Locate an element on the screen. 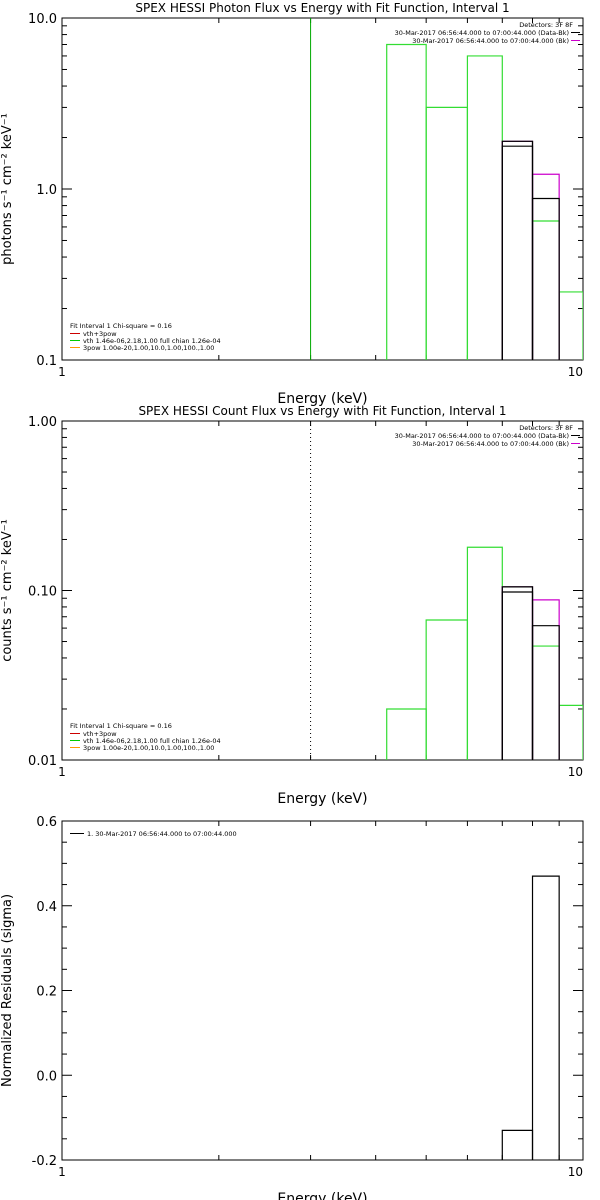 This screenshot has height=1200, width=600. y-tick-label: 0.1 is located at coordinates (46, 361).